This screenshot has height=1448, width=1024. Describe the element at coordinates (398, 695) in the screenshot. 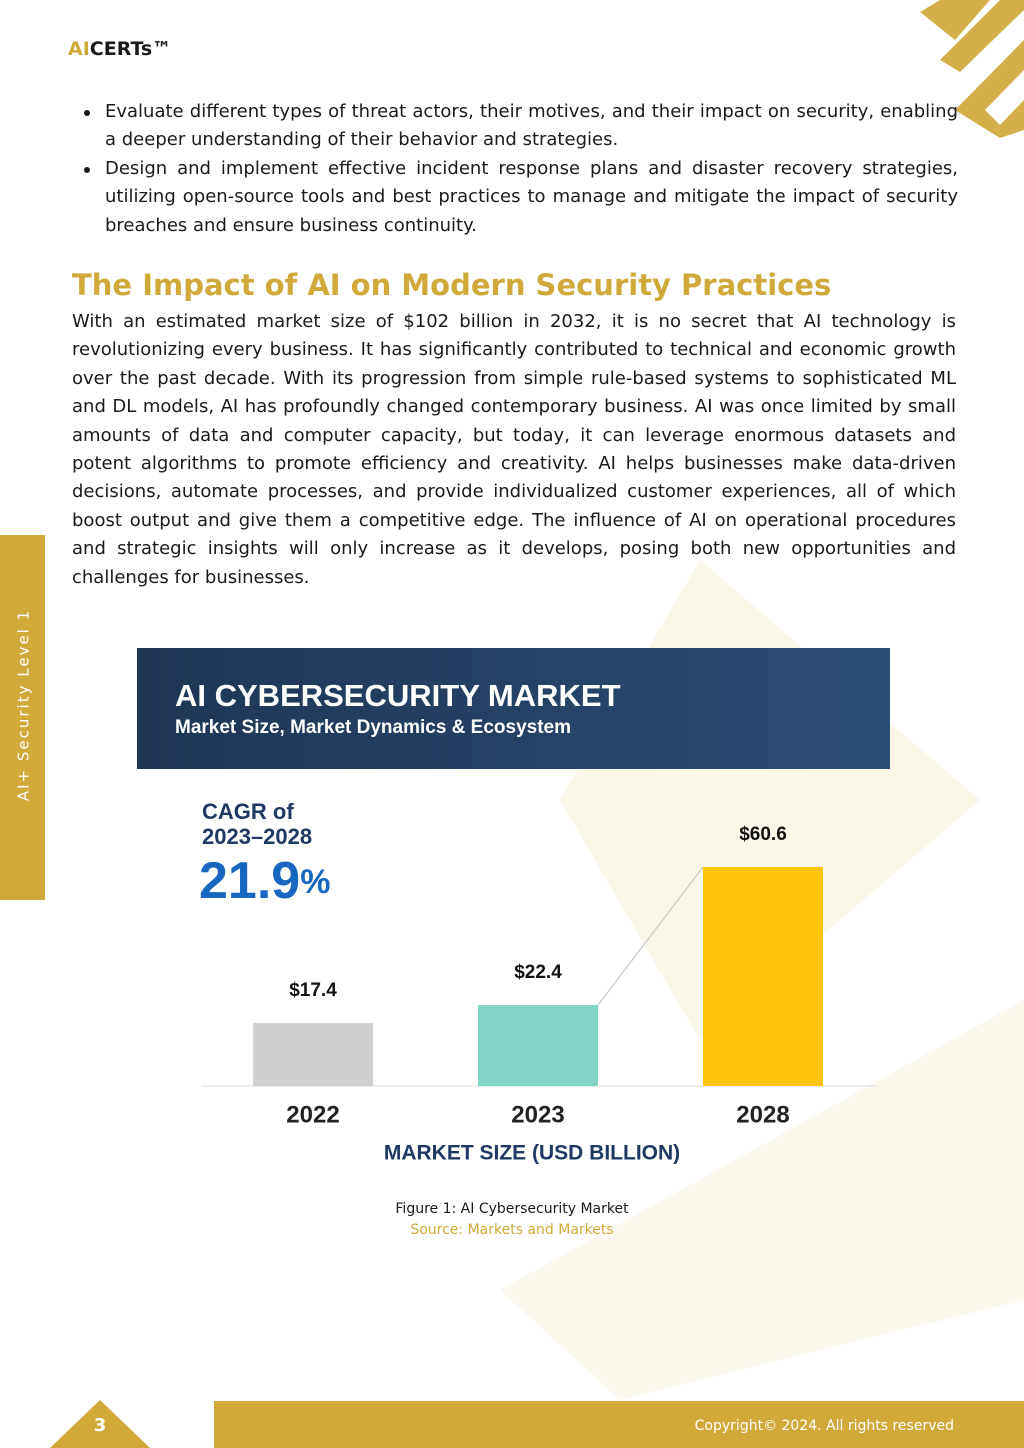

I see `chart-title: AI CYBERSECURITY MARKET` at that location.